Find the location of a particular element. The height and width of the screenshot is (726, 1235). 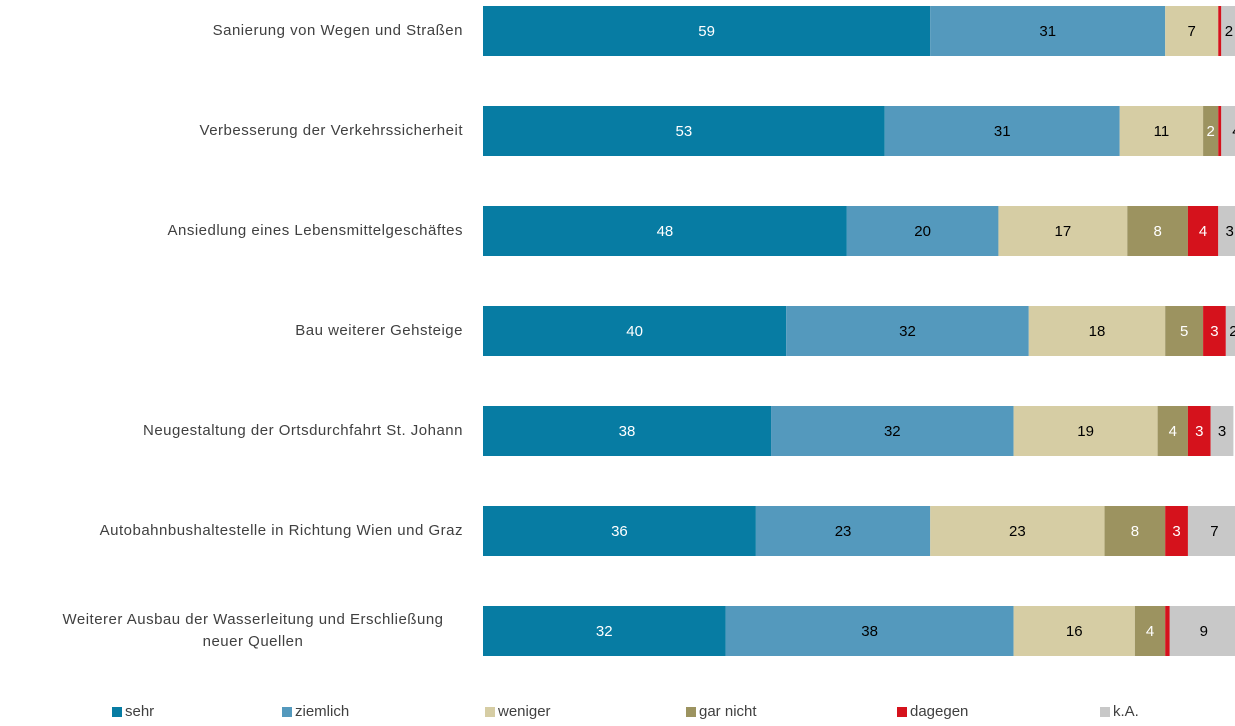

legend-item: sehr is located at coordinates (133, 711).